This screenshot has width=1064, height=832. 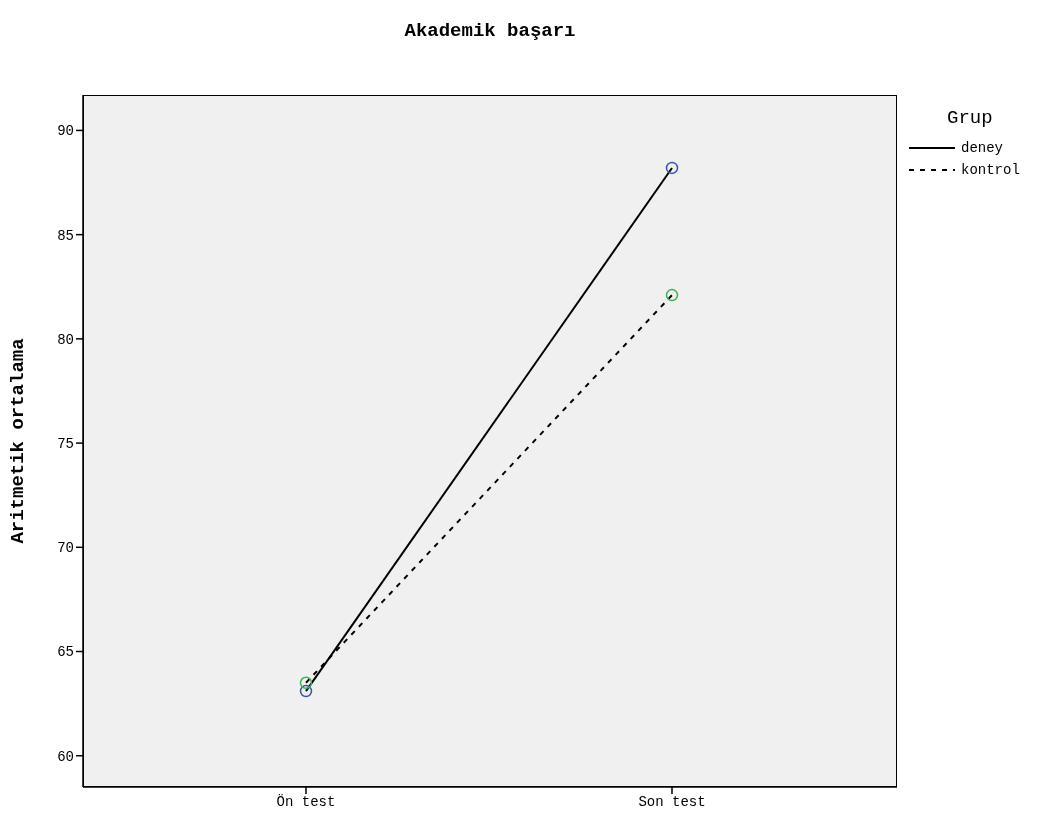 I want to click on x-tick-label: Son test, so click(x=672, y=801).